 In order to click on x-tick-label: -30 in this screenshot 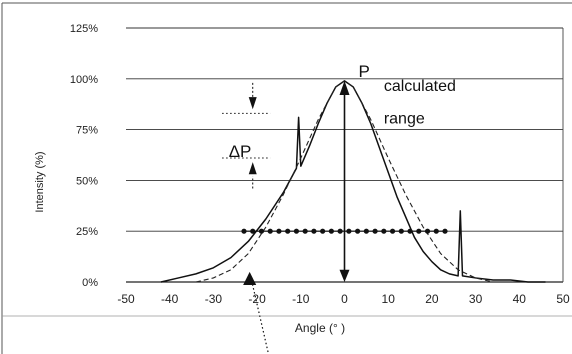, I will do `click(214, 299)`.